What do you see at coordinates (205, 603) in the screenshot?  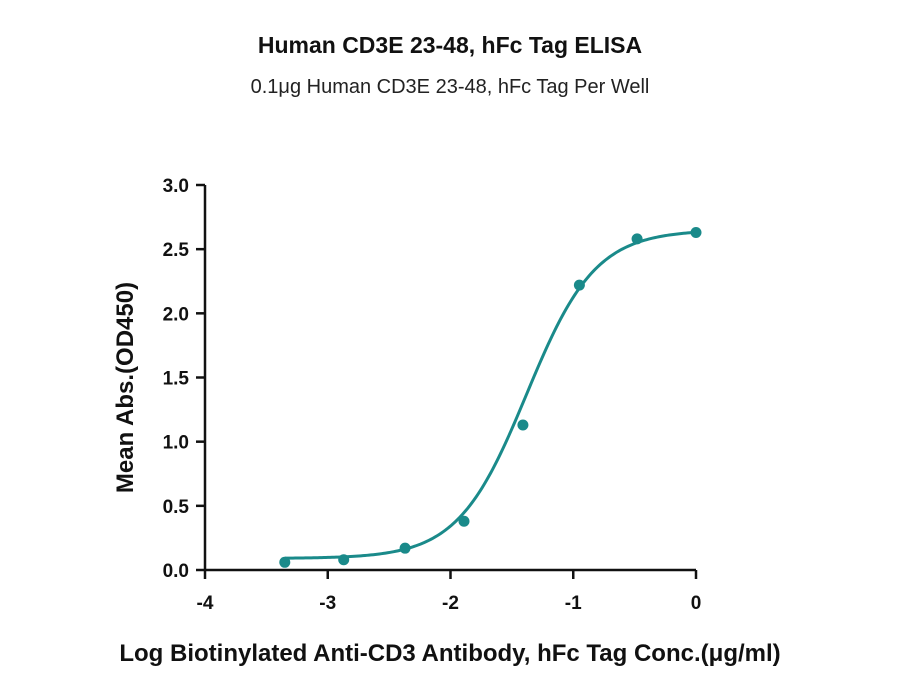 I see `x-tick-label: -4` at bounding box center [205, 603].